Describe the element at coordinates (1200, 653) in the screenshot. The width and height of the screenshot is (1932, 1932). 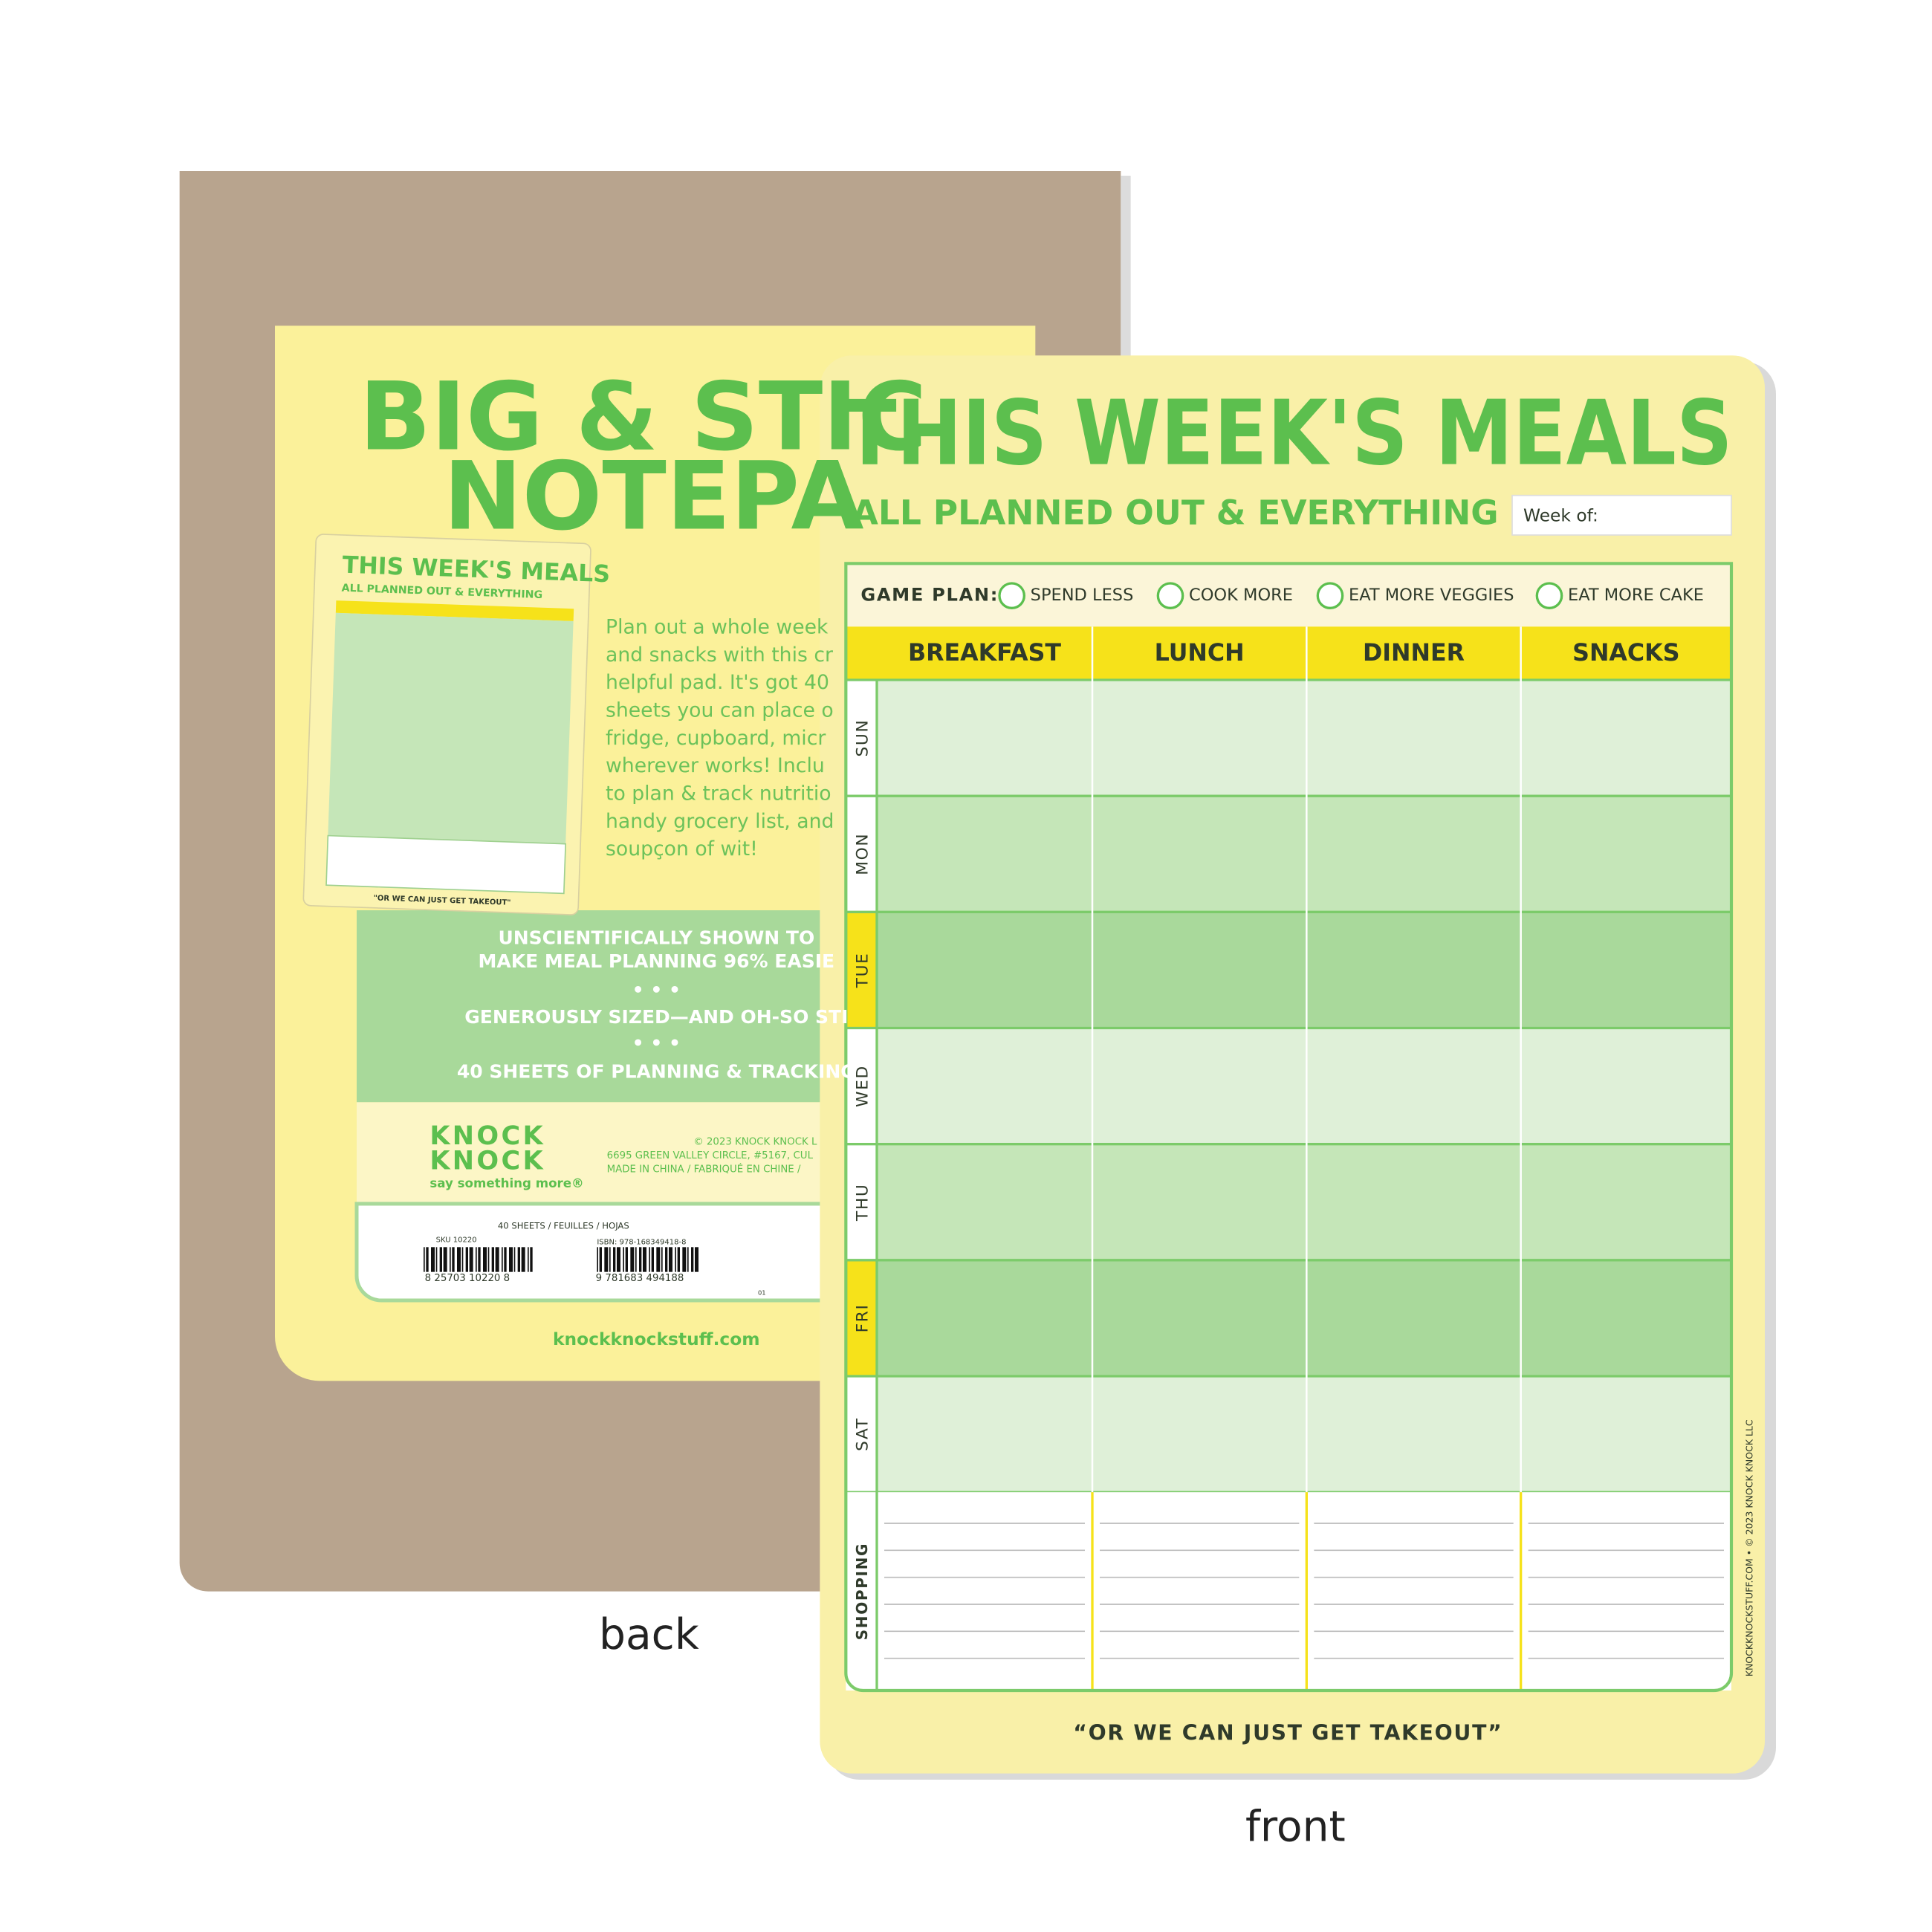
I see `column-header: LUNCH` at that location.